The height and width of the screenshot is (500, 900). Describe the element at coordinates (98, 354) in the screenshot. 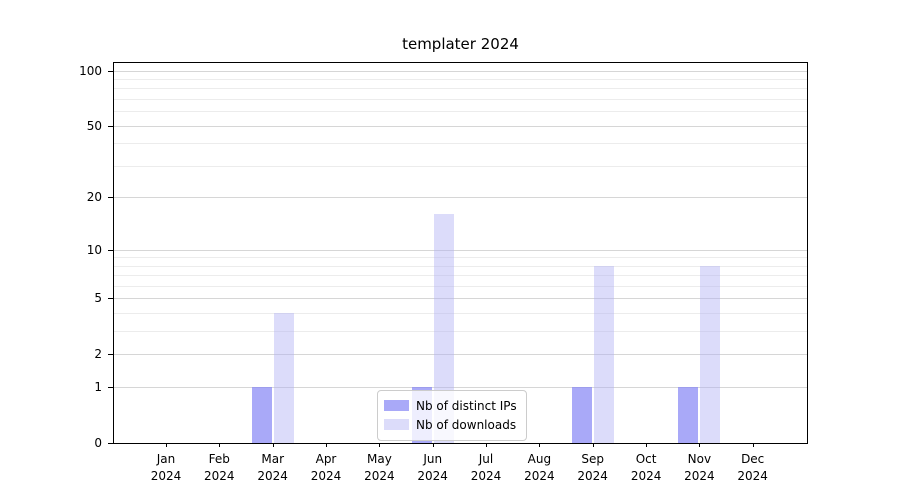

I see `y-tick-label: 2` at that location.